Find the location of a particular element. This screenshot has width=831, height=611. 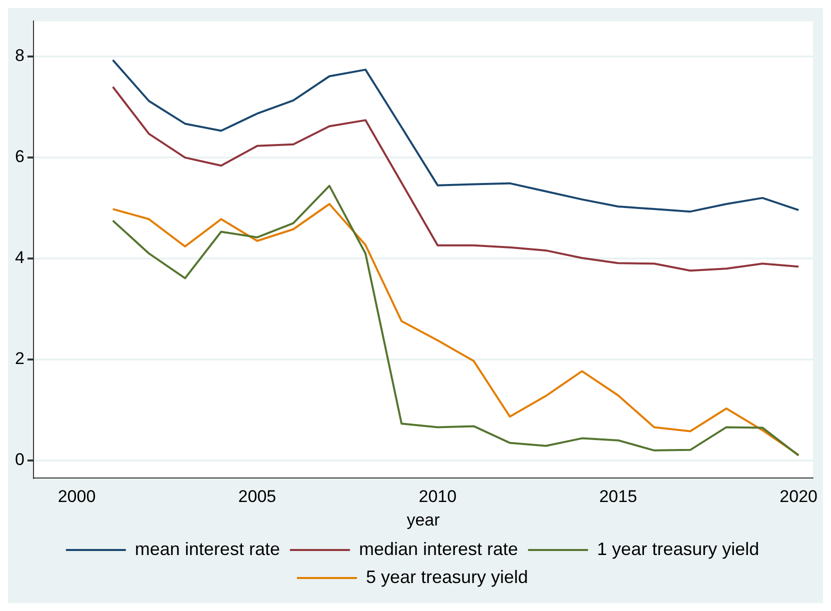

legend-label: 5 year treasury yield is located at coordinates (447, 576).